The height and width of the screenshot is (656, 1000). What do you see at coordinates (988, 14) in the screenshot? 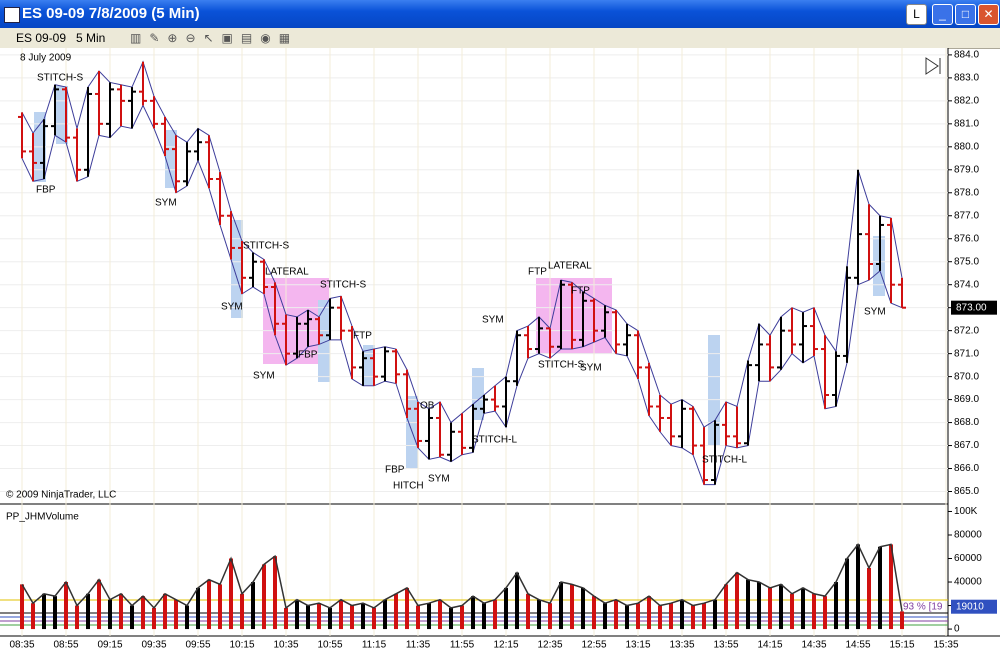
I see `close-button: ✕` at bounding box center [988, 14].